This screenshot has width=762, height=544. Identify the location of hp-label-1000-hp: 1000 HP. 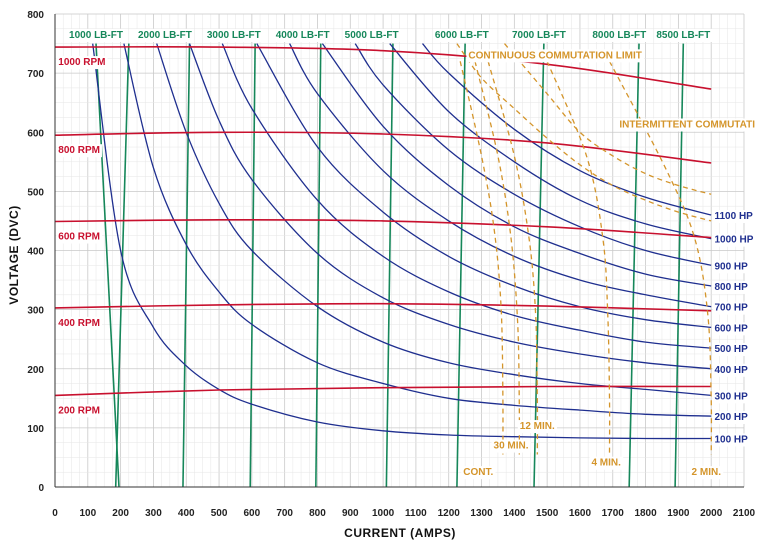
(733, 240).